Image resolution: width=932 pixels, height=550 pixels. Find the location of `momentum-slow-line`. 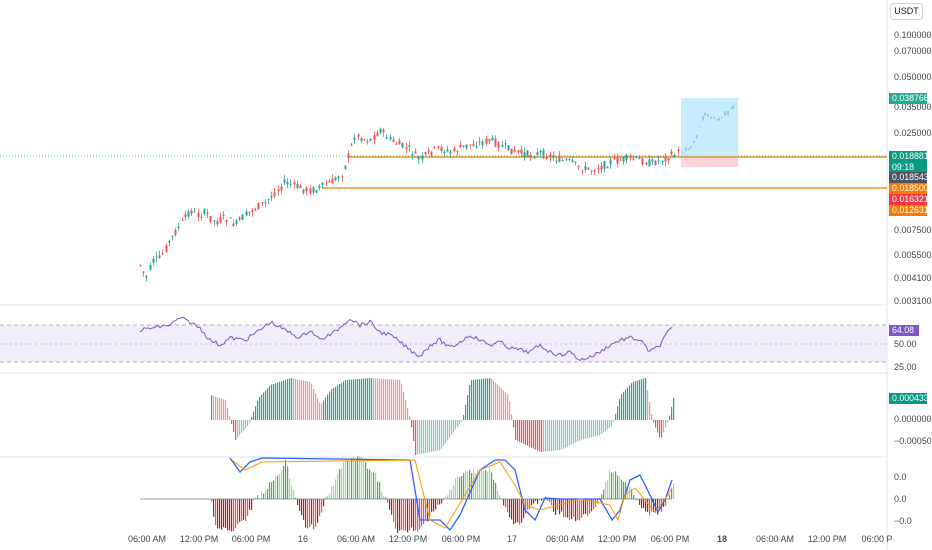

momentum-slow-line is located at coordinates (452, 494).